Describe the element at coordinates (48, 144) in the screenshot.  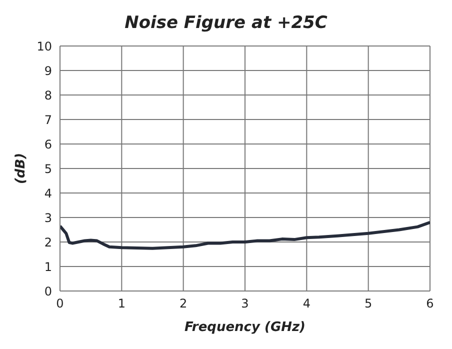
I see `y-tick-label: 6` at that location.